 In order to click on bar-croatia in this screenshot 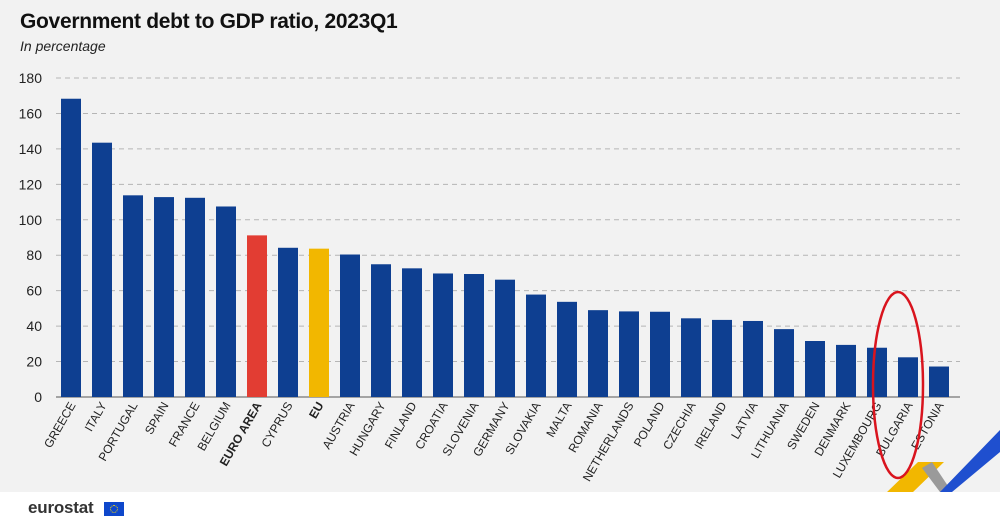, I will do `click(443, 335)`.